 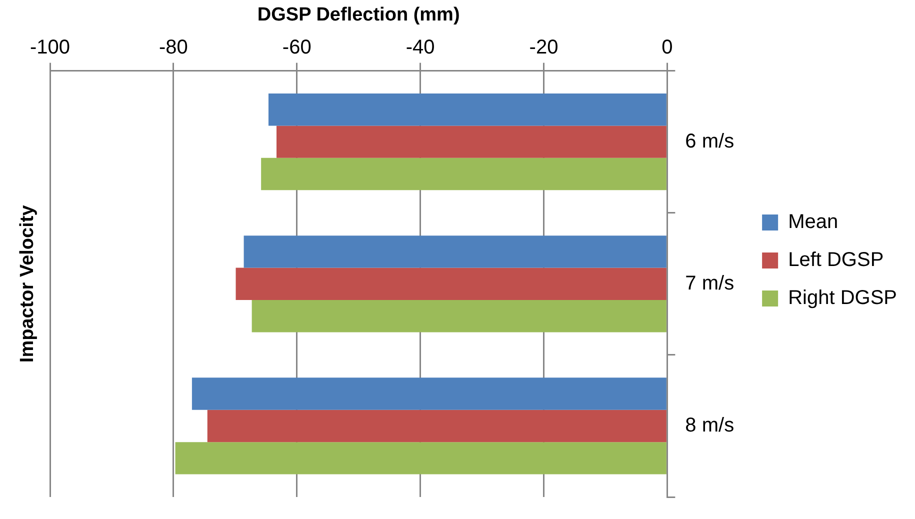 What do you see at coordinates (543, 47) in the screenshot?
I see `x-tick-label: -20` at bounding box center [543, 47].